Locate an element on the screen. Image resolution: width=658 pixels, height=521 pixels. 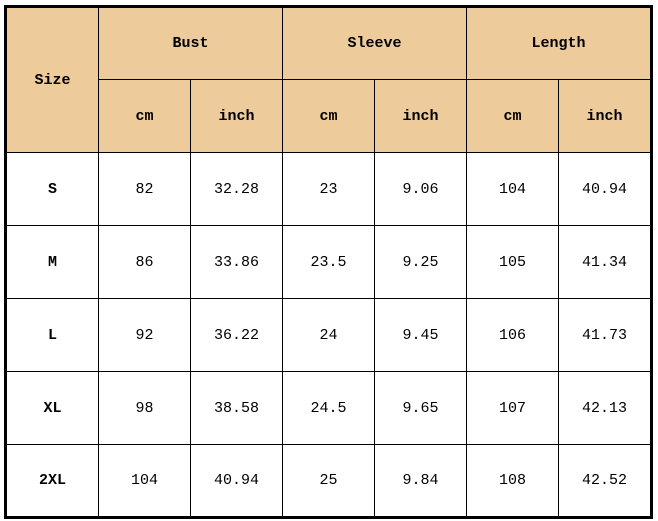
table-row: XL 98 38.58 24.5 9.65 107 42.13 is located at coordinates (328, 408).